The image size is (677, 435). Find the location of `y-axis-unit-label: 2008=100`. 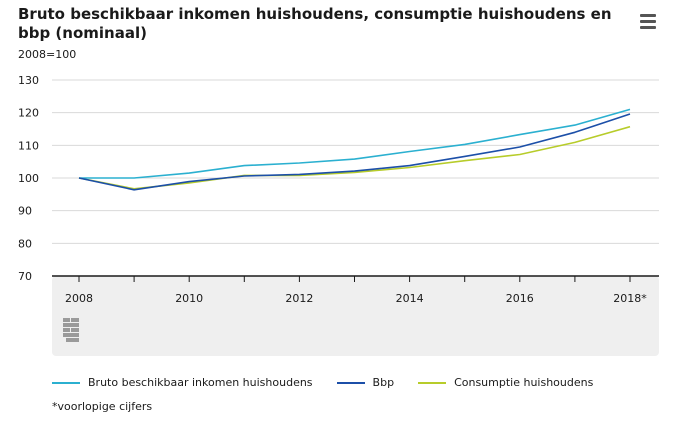

y-axis-unit-label: 2008=100 is located at coordinates (47, 54).